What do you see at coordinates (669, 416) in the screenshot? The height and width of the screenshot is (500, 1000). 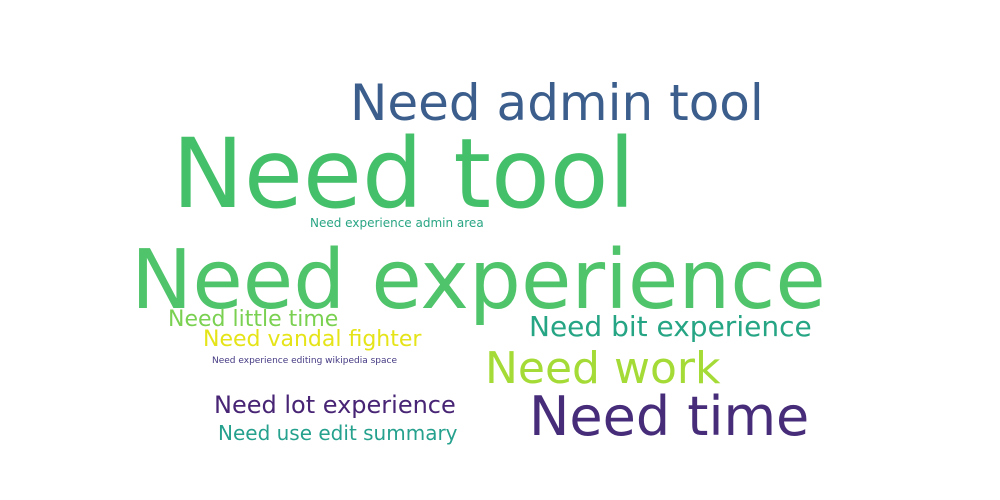 I see `word-need-time: Need time` at bounding box center [669, 416].